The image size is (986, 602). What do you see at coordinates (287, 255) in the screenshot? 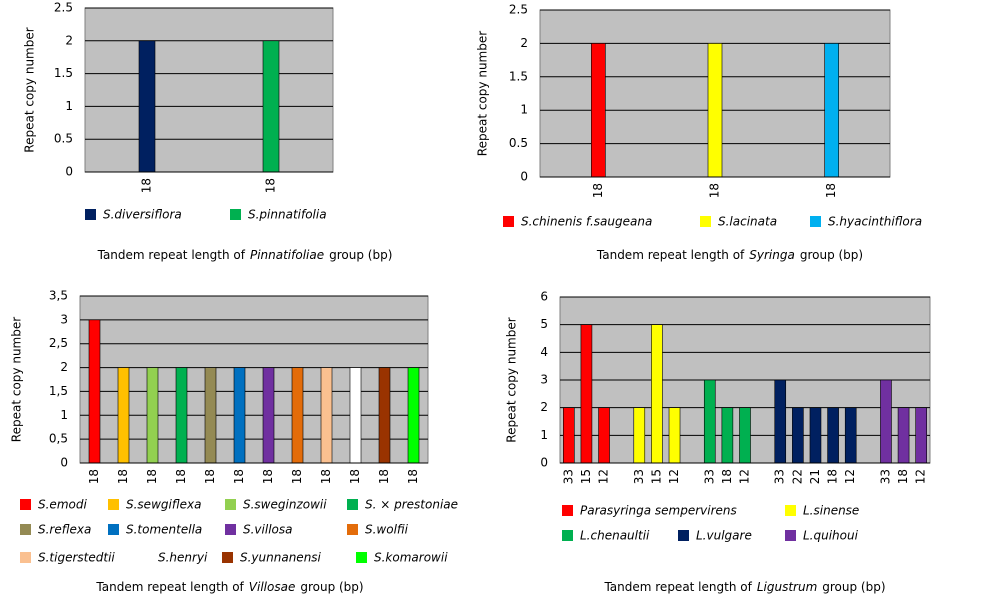
I see `x-title-italic: Pinnatifoliae` at bounding box center [287, 255].